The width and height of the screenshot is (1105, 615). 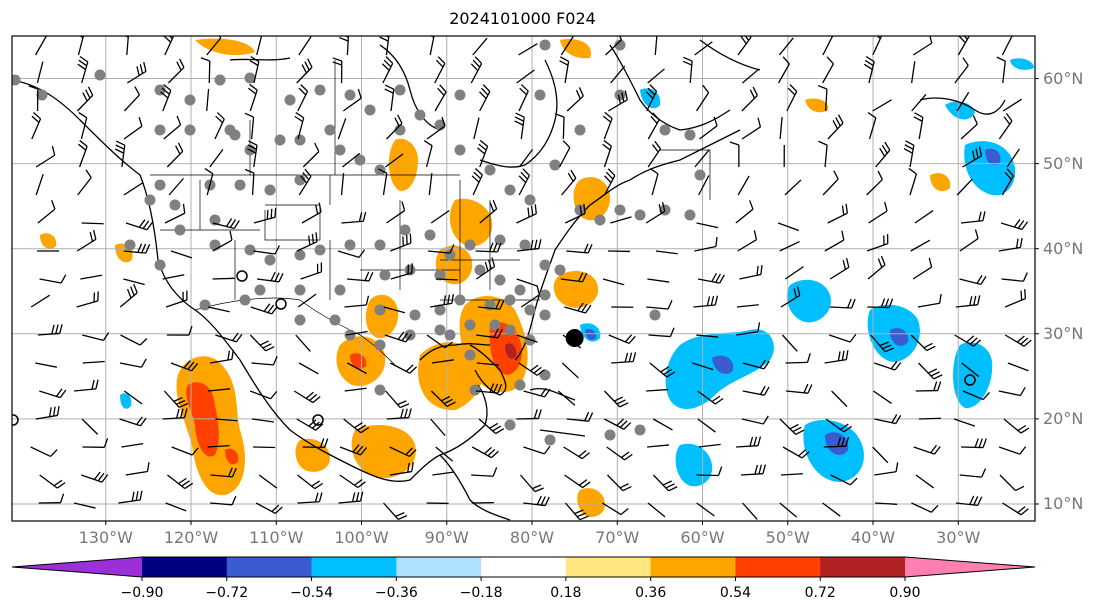 What do you see at coordinates (396, 593) in the screenshot?
I see `colorbar-tick-label: −0.36` at bounding box center [396, 593].